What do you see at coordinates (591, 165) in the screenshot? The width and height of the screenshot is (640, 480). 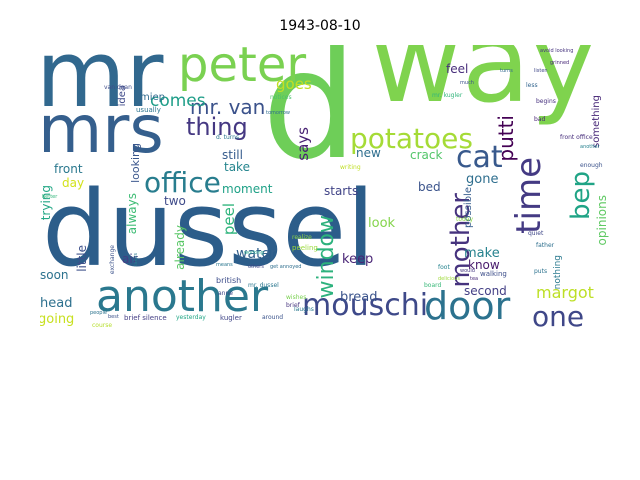 I see `word: enough` at bounding box center [591, 165].